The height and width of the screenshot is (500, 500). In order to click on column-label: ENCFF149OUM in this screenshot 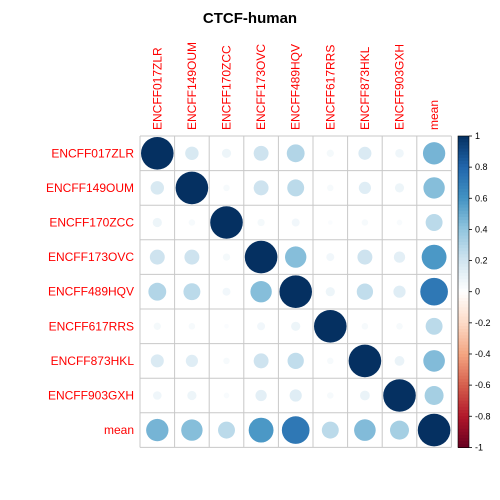, I will do `click(192, 86)`.